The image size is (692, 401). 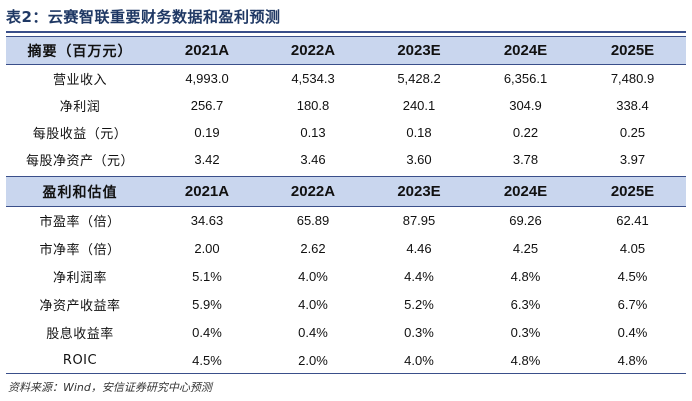 I want to click on value-cell: 34.63, so click(x=207, y=221).